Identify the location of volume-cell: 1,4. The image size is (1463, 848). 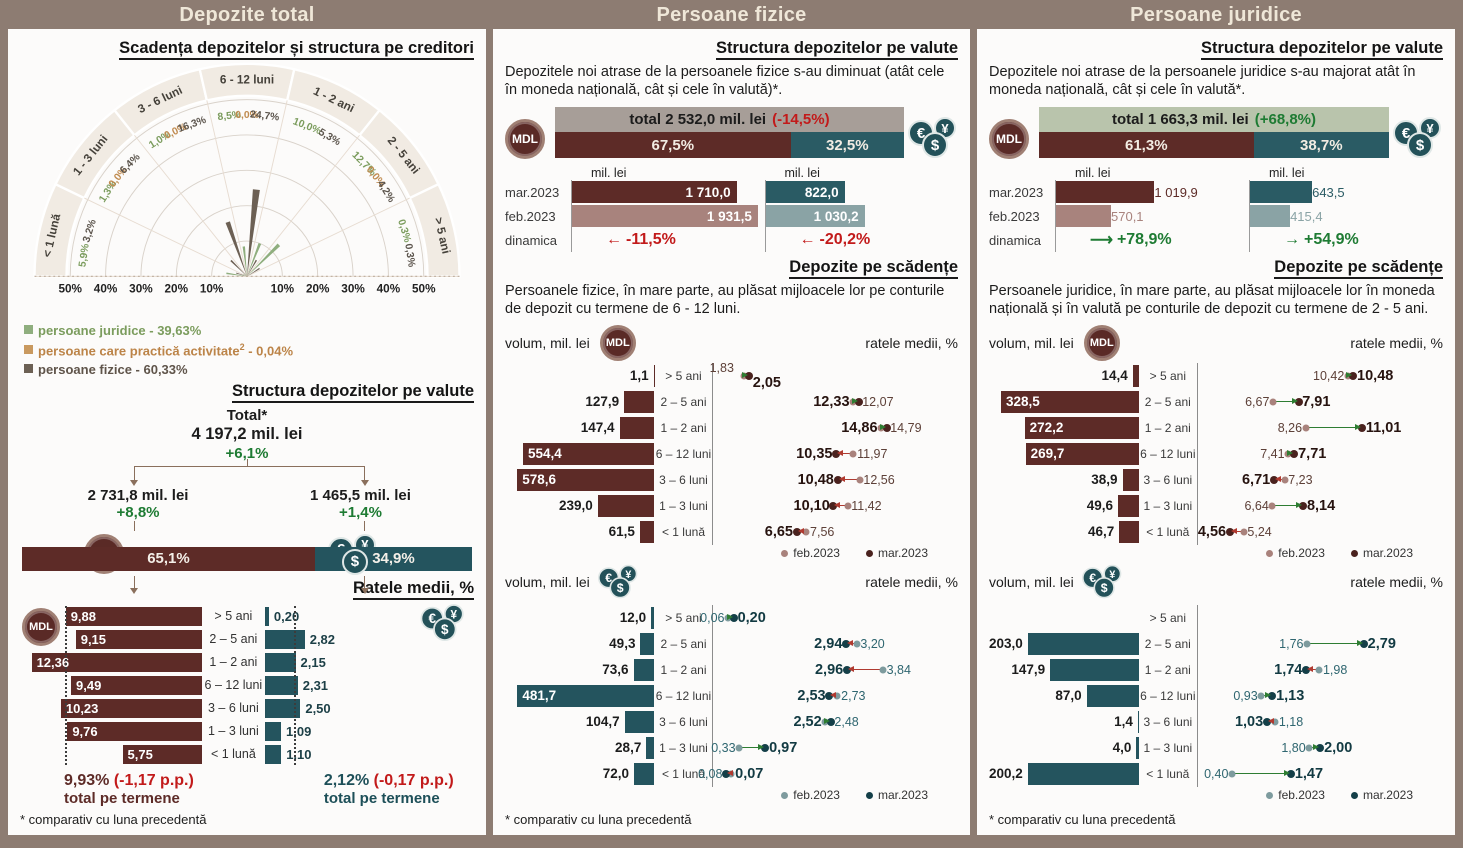
(1064, 721).